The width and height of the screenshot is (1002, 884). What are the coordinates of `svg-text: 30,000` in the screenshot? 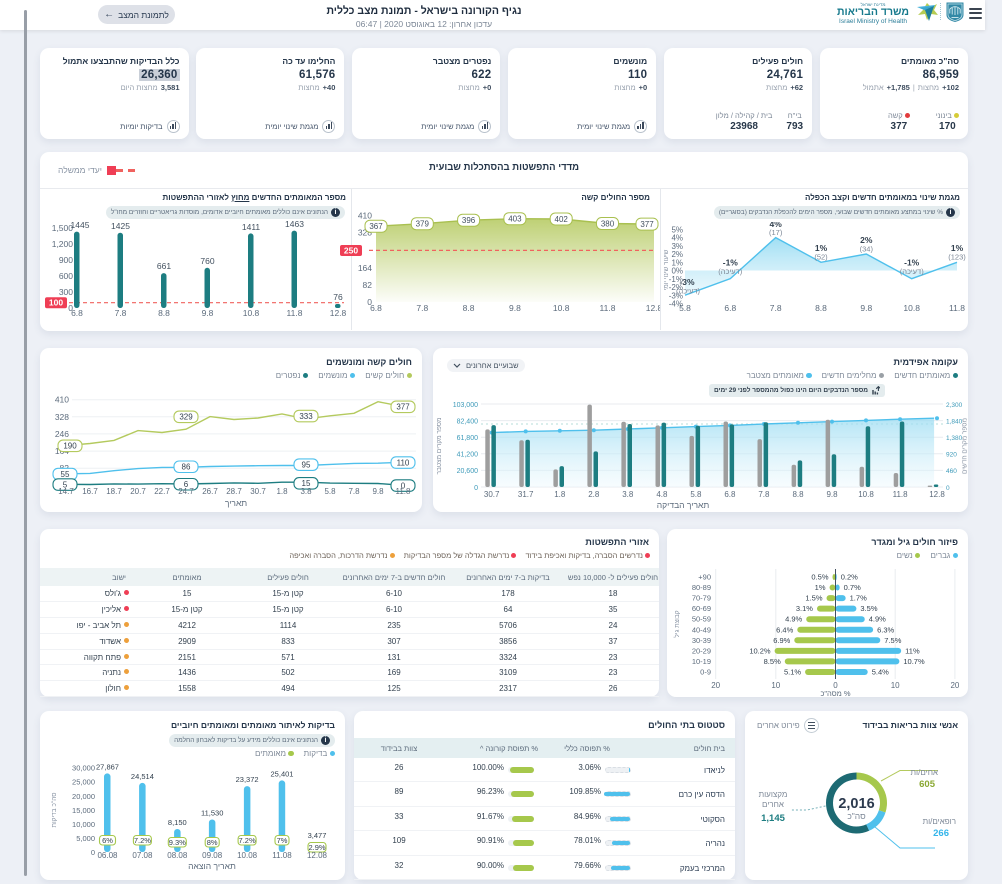 It's located at (83, 768).